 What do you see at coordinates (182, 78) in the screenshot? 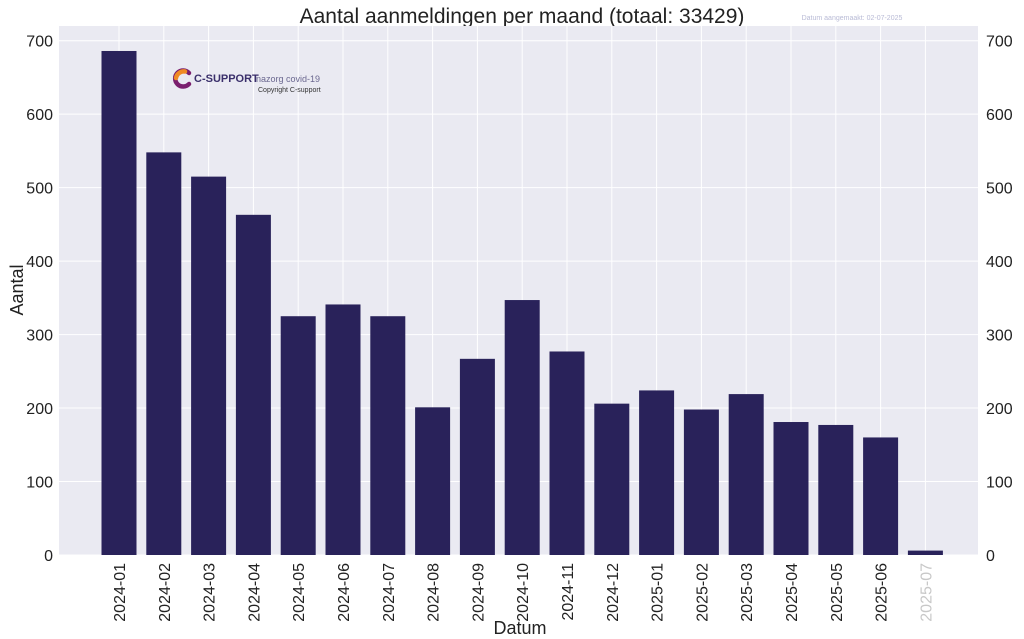
I see `c-support-logo-icon` at bounding box center [182, 78].